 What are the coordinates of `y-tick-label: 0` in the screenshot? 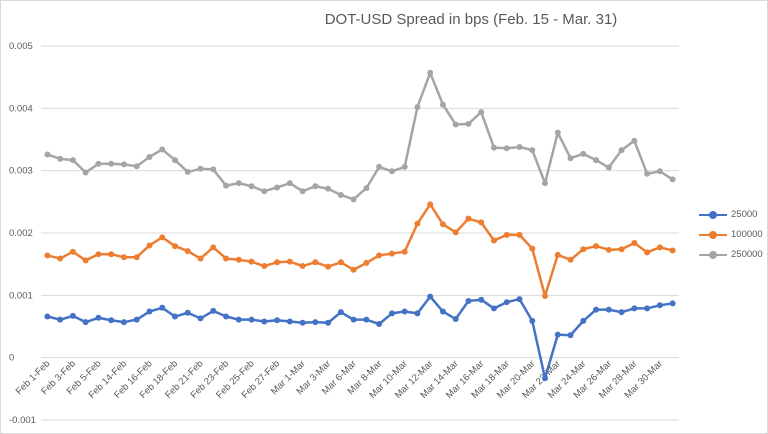 It's located at (11, 358).